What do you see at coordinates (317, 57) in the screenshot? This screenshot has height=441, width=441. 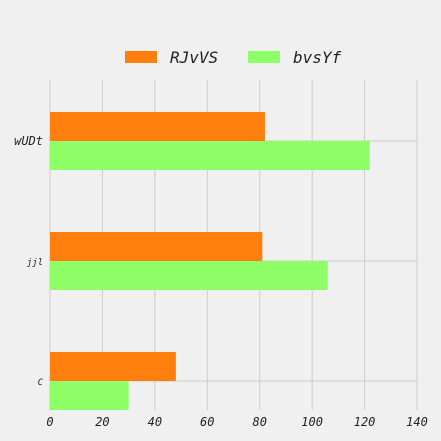 I see `legend-label-bvsYf: bvsYf` at bounding box center [317, 57].